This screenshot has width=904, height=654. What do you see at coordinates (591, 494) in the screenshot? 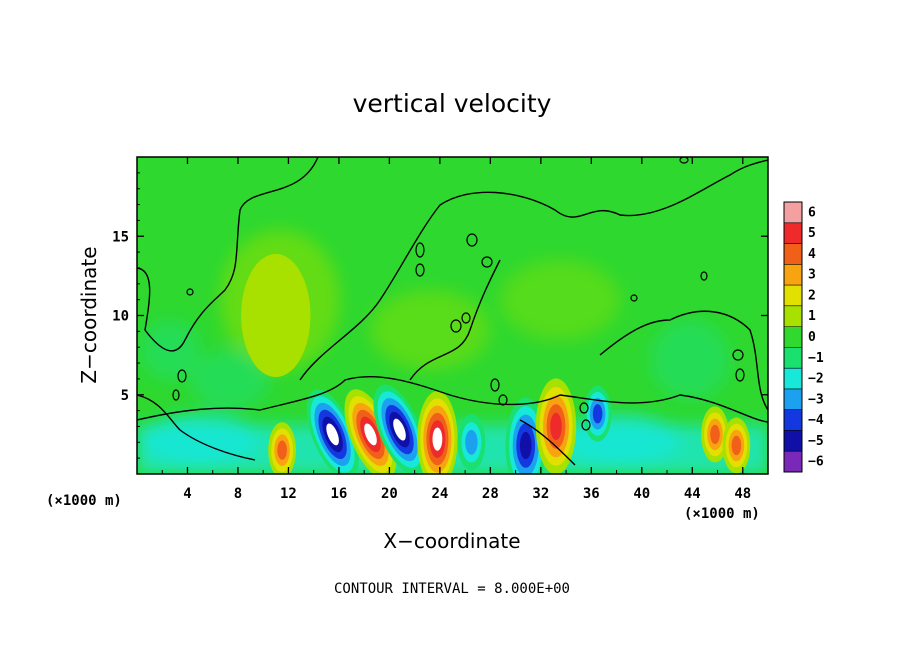
I see `x-tick-label: 36` at bounding box center [591, 494].